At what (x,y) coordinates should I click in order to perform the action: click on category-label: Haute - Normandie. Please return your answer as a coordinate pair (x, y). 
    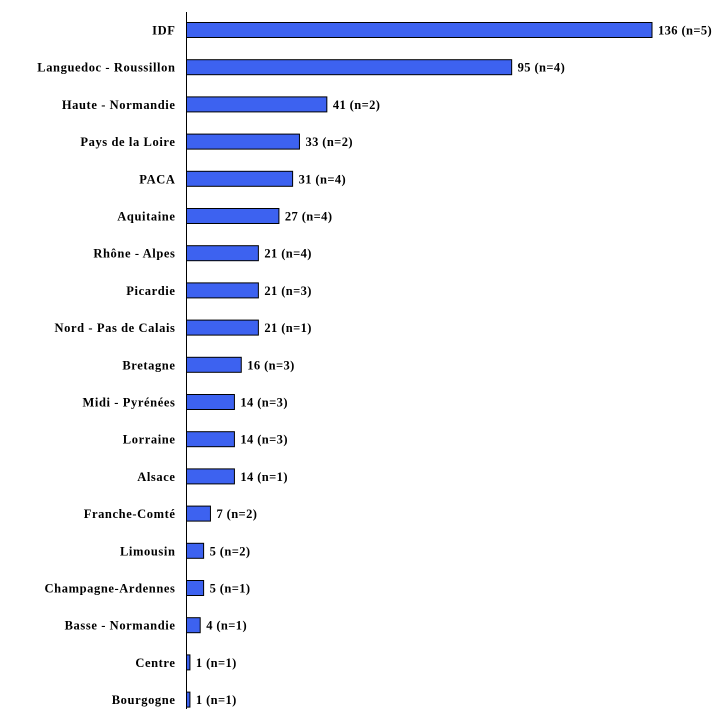
    Looking at the image, I should click on (119, 105).